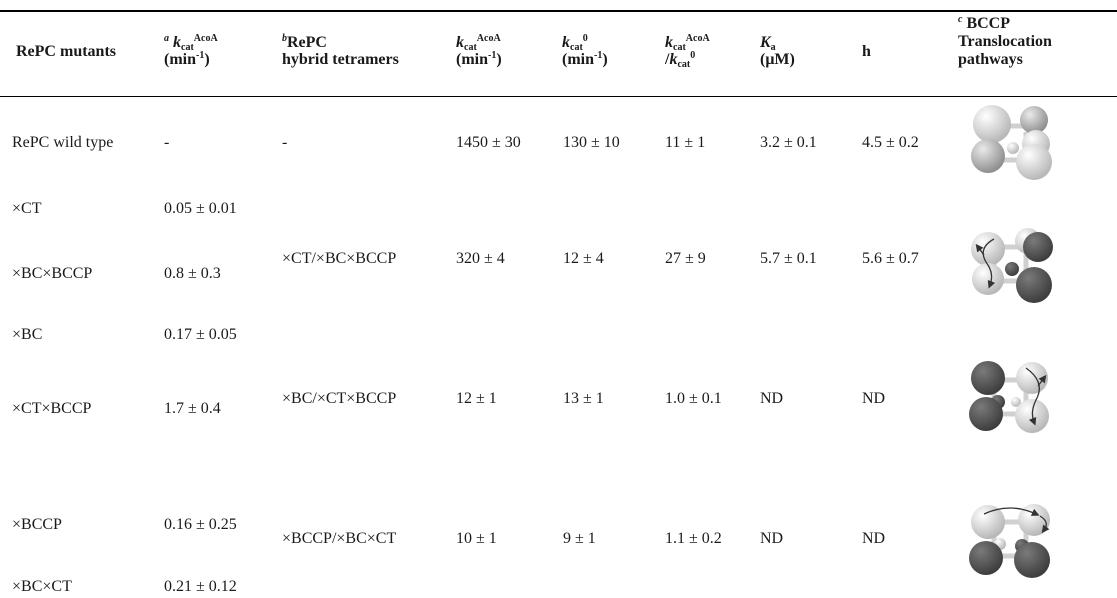  Describe the element at coordinates (591, 142) in the screenshot. I see `cell-k0: 130 ± 10` at that location.